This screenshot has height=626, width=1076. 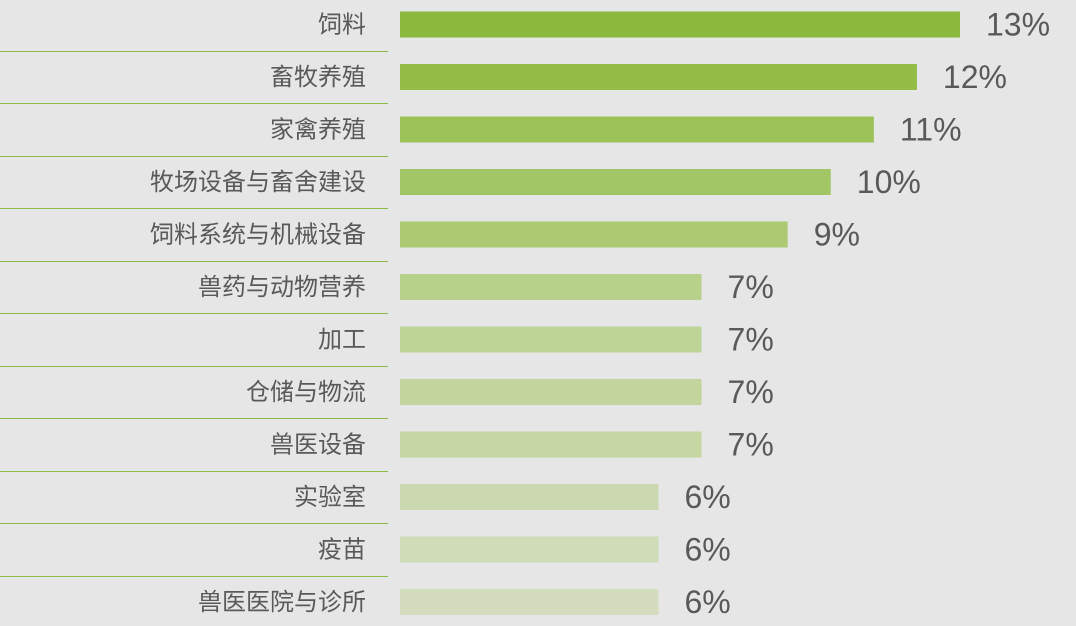 I want to click on category-label-1: 饲料, so click(x=342, y=25).